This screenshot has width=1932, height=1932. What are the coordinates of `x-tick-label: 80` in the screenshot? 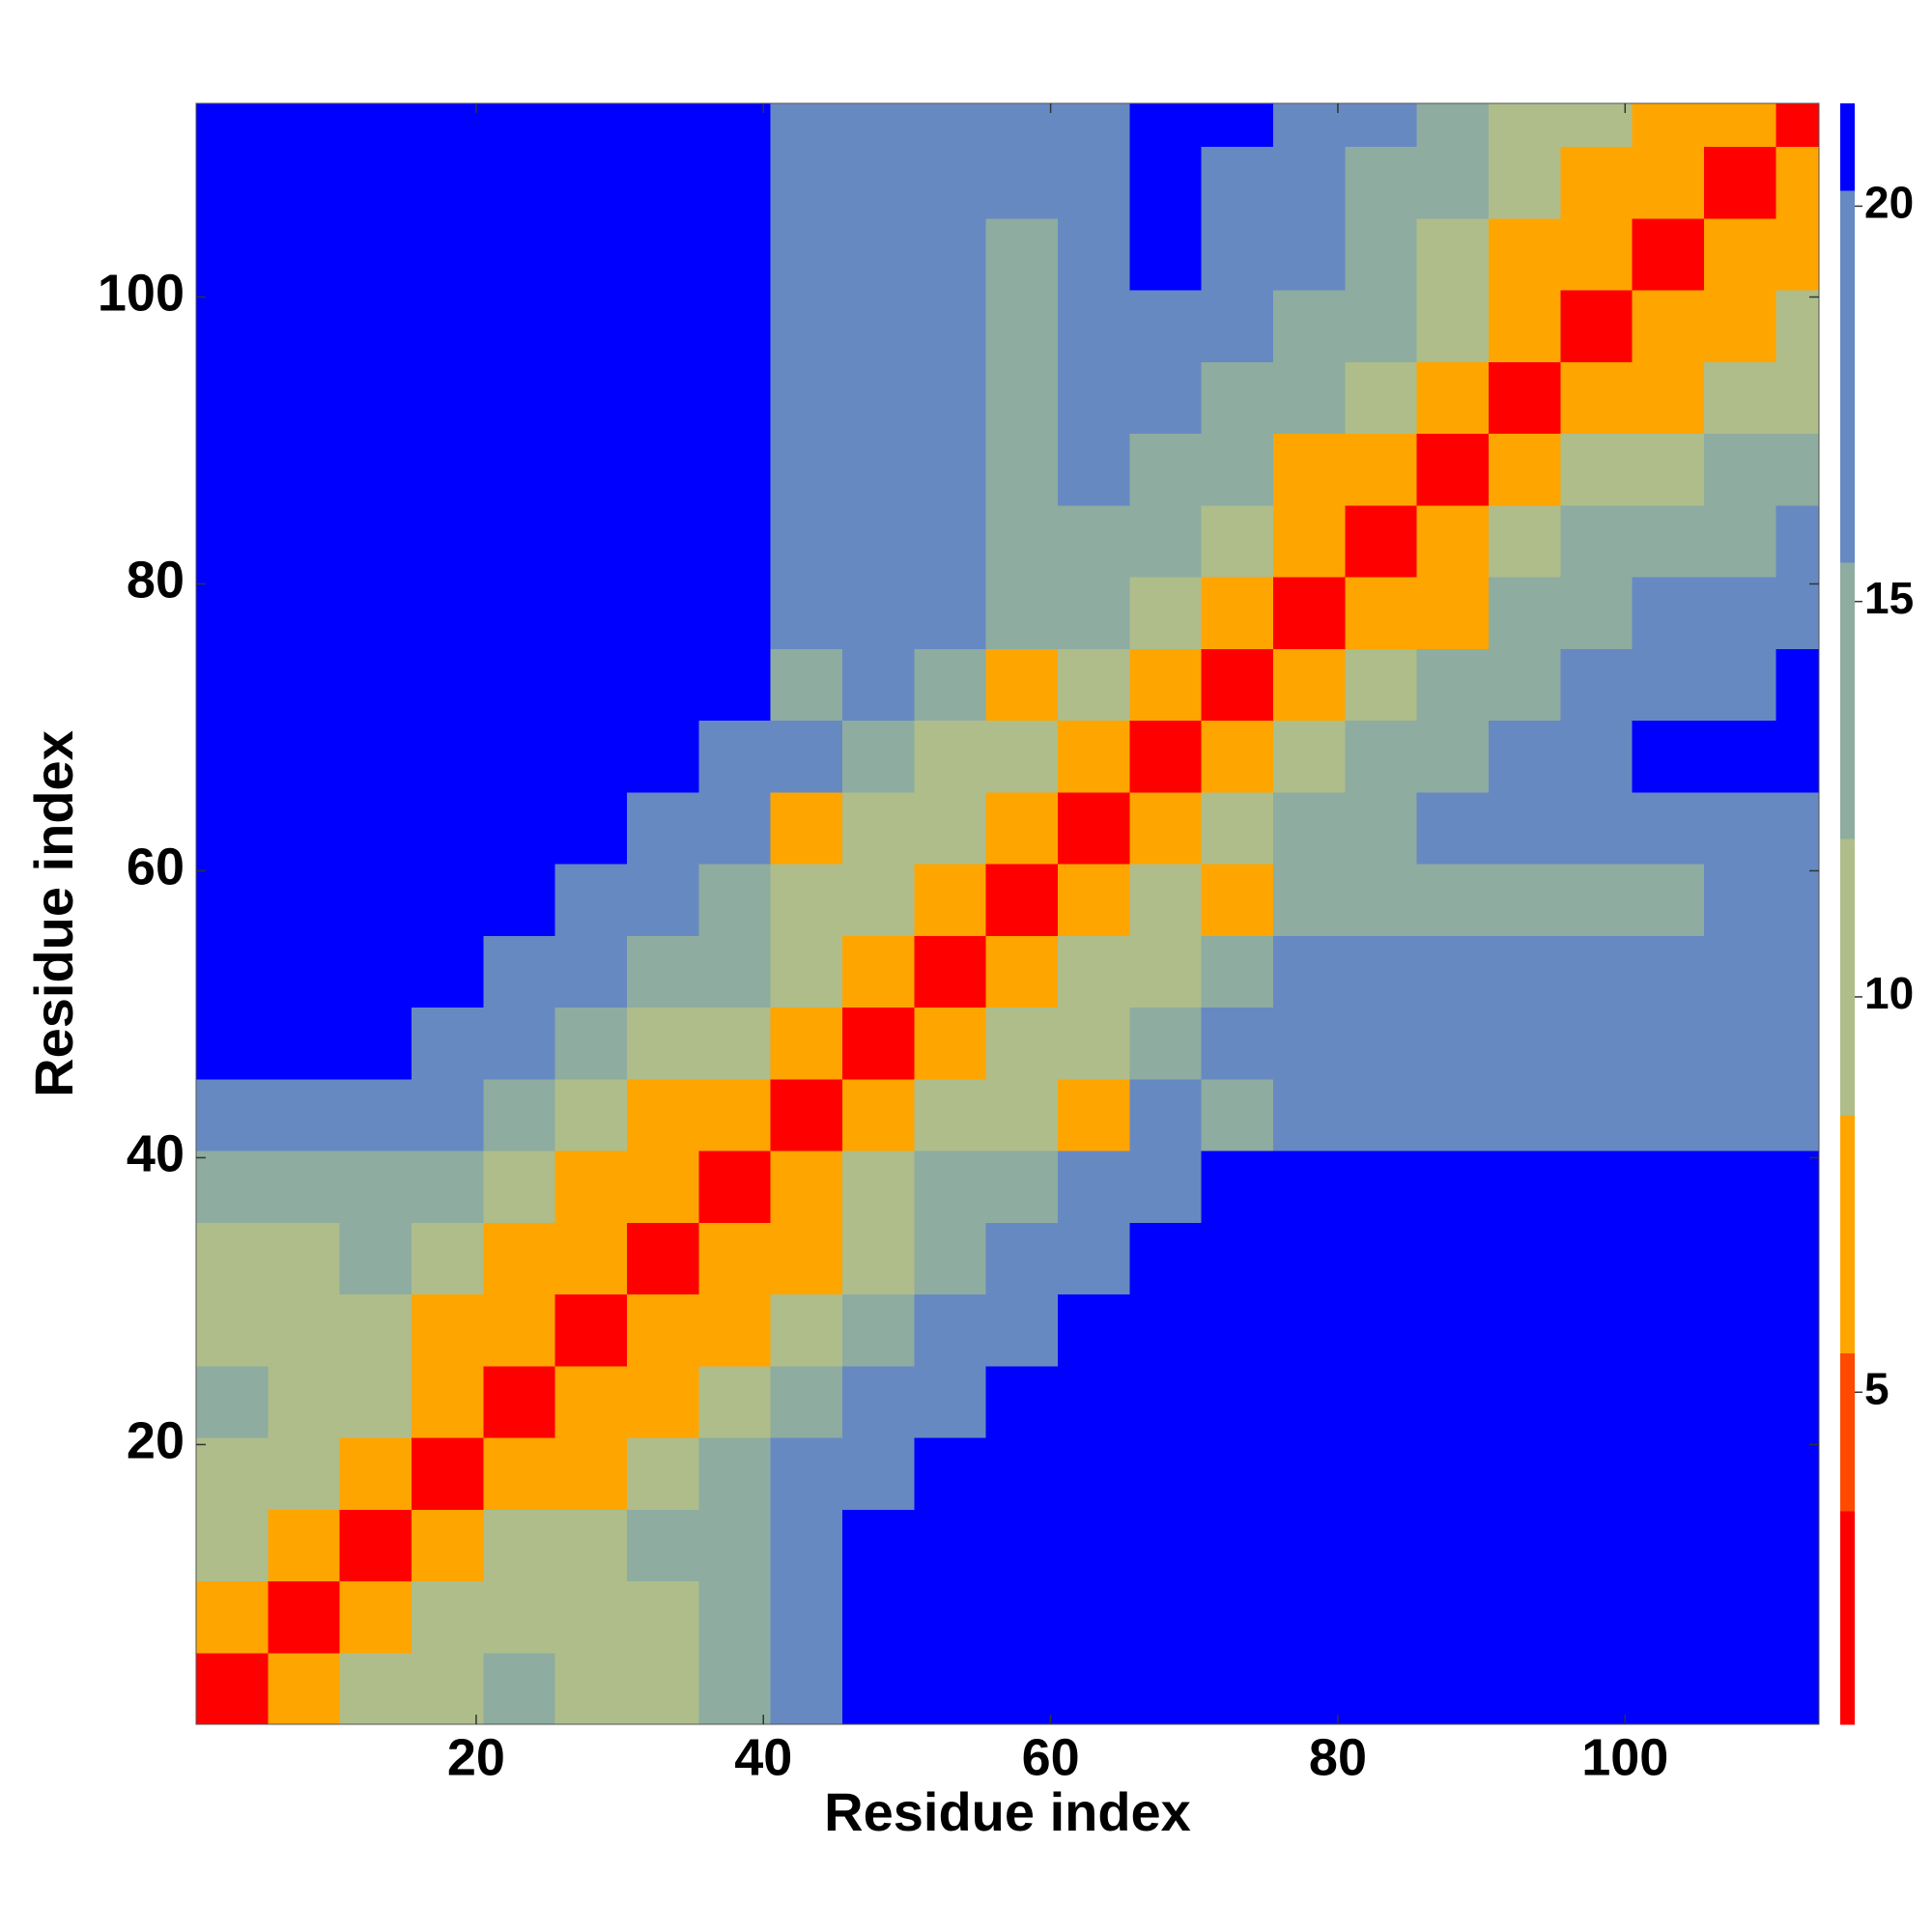 It's located at (1338, 1757).